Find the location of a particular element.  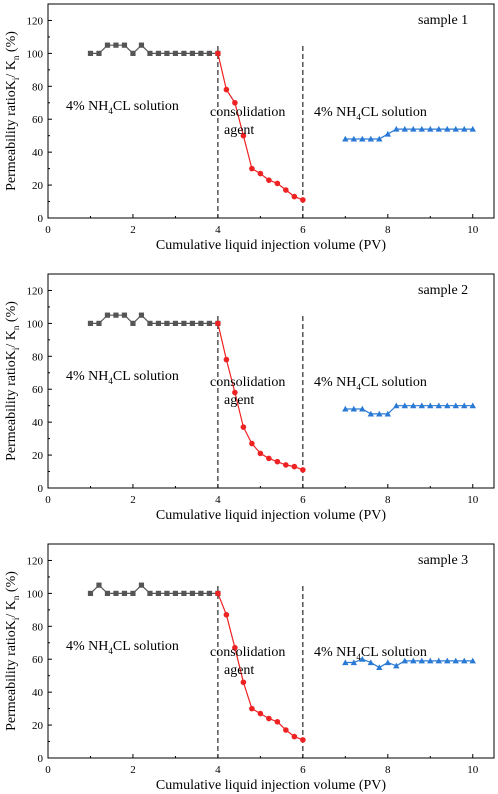

y-tick-label: 100 is located at coordinates (35, 324).